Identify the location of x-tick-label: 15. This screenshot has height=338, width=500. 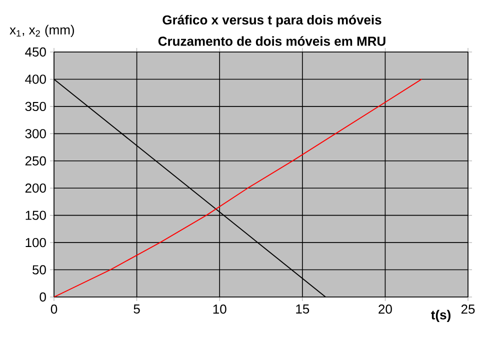
(303, 309).